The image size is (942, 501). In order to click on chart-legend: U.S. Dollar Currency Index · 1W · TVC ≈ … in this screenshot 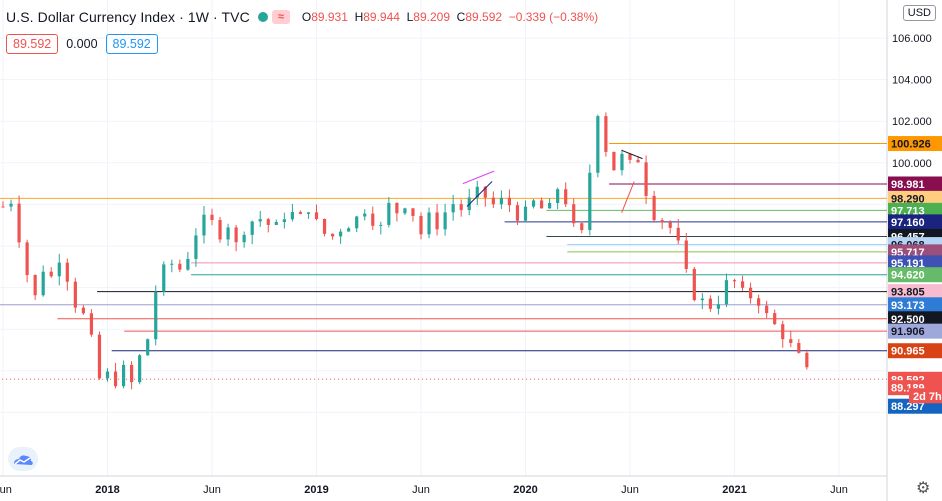, I will do `click(302, 17)`.